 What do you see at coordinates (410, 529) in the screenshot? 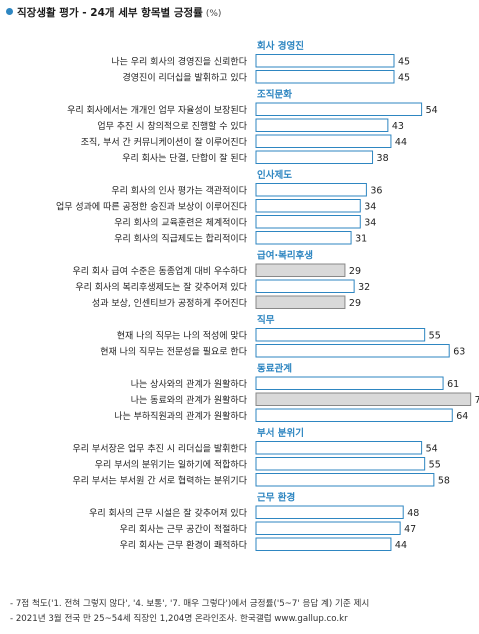
I see `value-label: 47` at bounding box center [410, 529].